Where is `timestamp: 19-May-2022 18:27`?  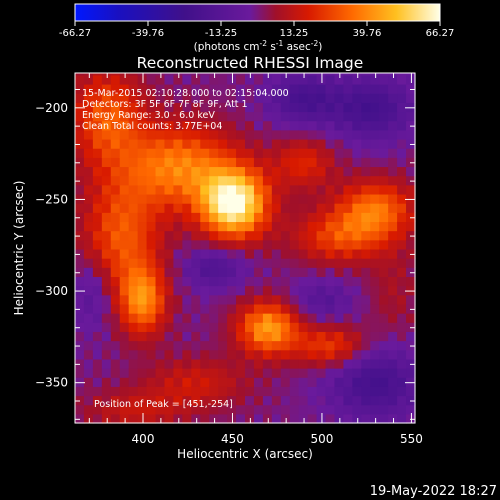 timestamp: 19-May-2022 18:27 is located at coordinates (433, 491).